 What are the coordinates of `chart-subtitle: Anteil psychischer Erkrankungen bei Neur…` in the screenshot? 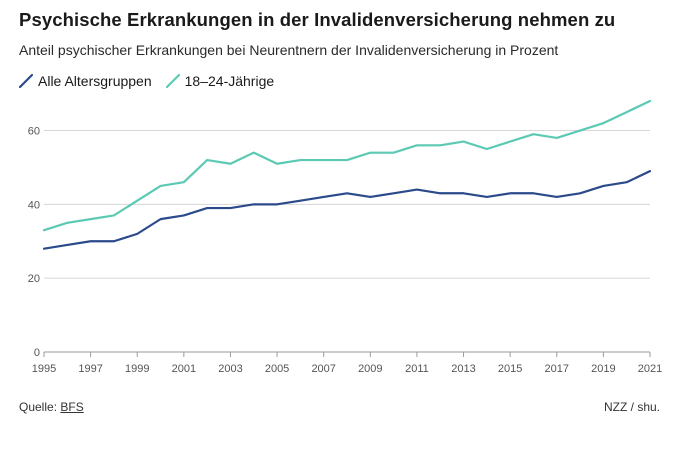 It's located at (289, 50).